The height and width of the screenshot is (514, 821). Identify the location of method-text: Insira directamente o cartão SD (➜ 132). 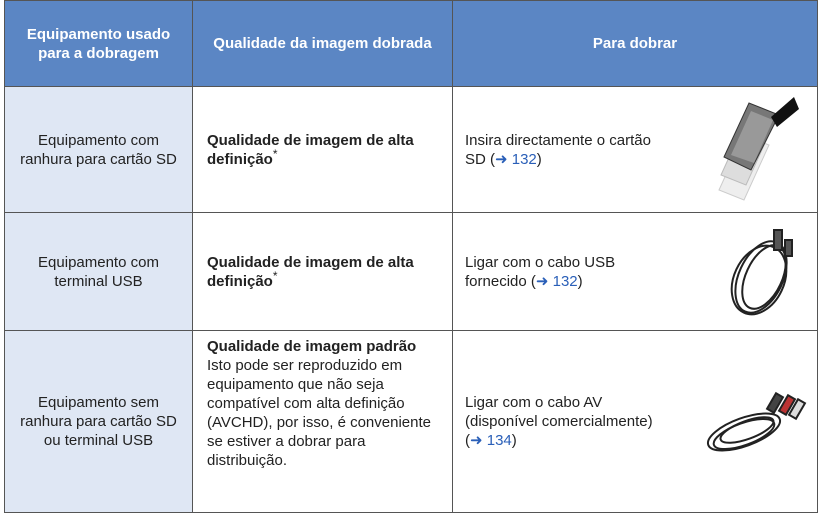
(560, 150).